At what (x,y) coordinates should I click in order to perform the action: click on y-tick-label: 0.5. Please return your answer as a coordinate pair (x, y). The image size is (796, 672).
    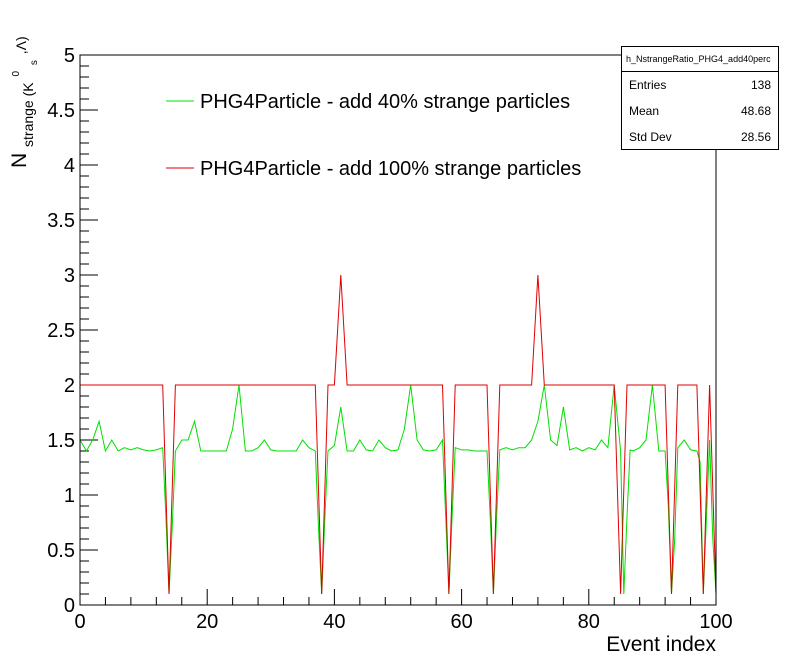
    Looking at the image, I should click on (61, 551).